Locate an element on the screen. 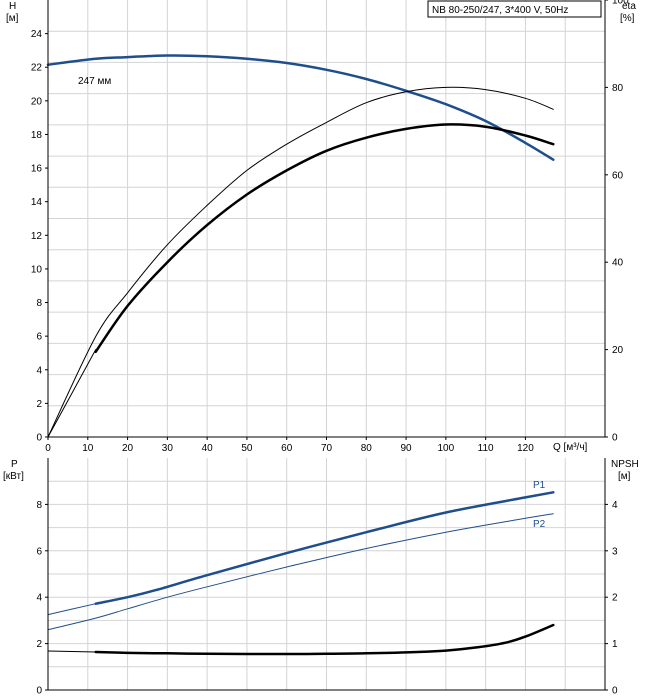 The image size is (658, 700). head-right-tick-label: 0 is located at coordinates (615, 438).